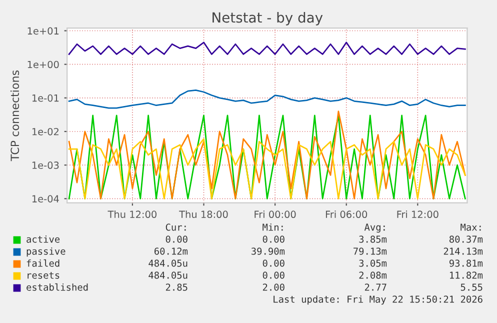 This screenshot has height=323, width=497. I want to click on text: 2.08m, so click(373, 275).